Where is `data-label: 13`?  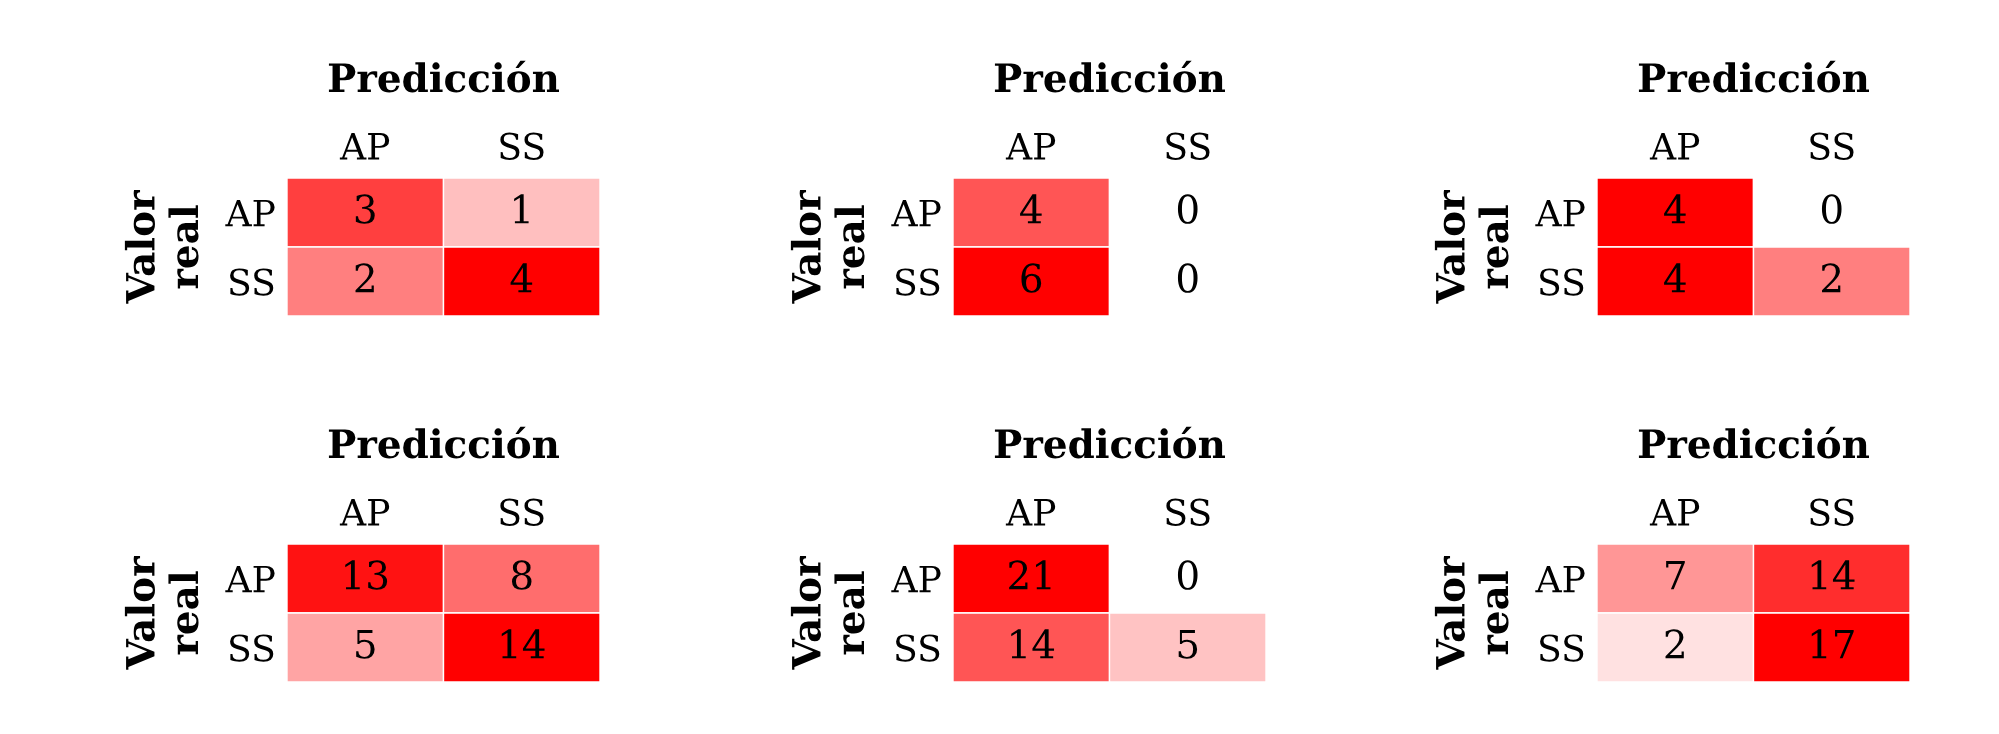
data-label: 13 is located at coordinates (366, 575).